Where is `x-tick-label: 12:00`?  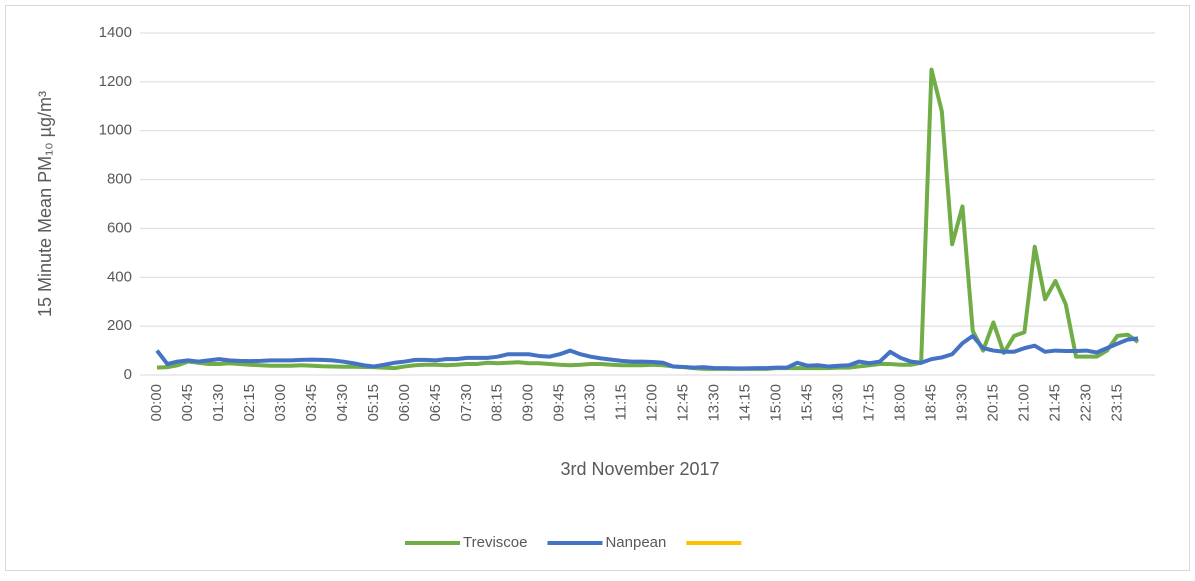 x-tick-label: 12:00 is located at coordinates (652, 403).